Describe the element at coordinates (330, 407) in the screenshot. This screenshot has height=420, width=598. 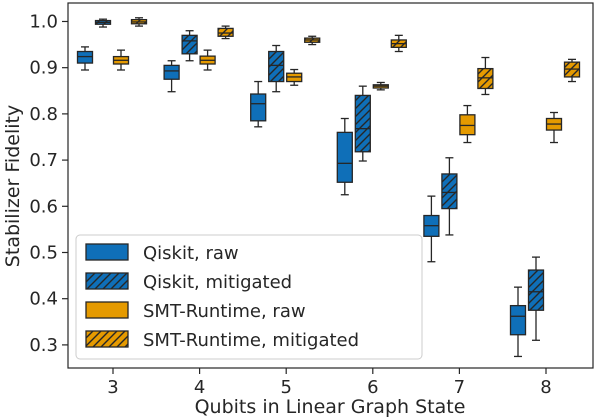
I see `x-axis-label: Qubits in Linear Graph State` at that location.